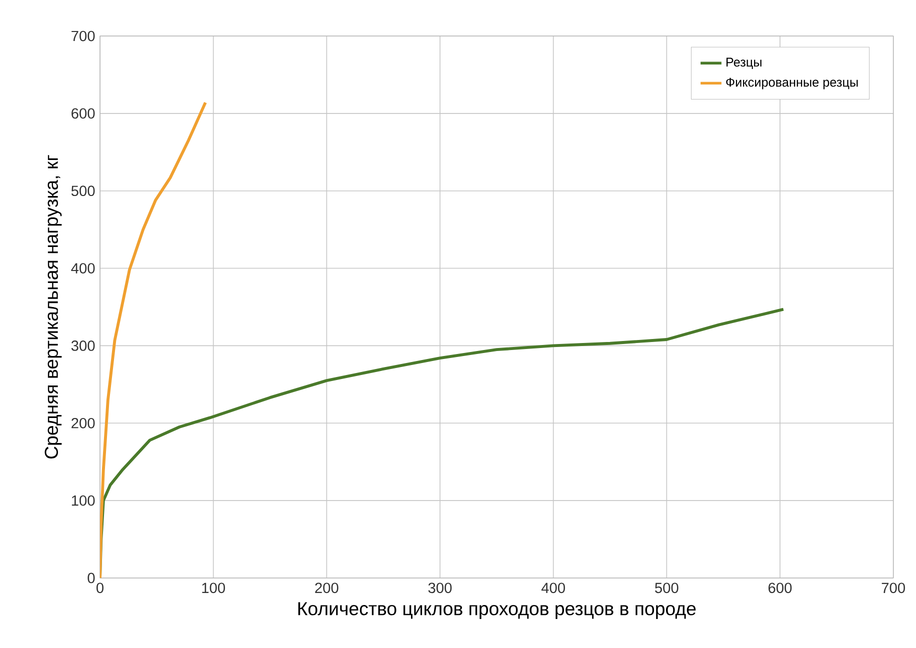 The image size is (916, 648). What do you see at coordinates (744, 64) in the screenshot?
I see `legend-label: Резцы` at bounding box center [744, 64].